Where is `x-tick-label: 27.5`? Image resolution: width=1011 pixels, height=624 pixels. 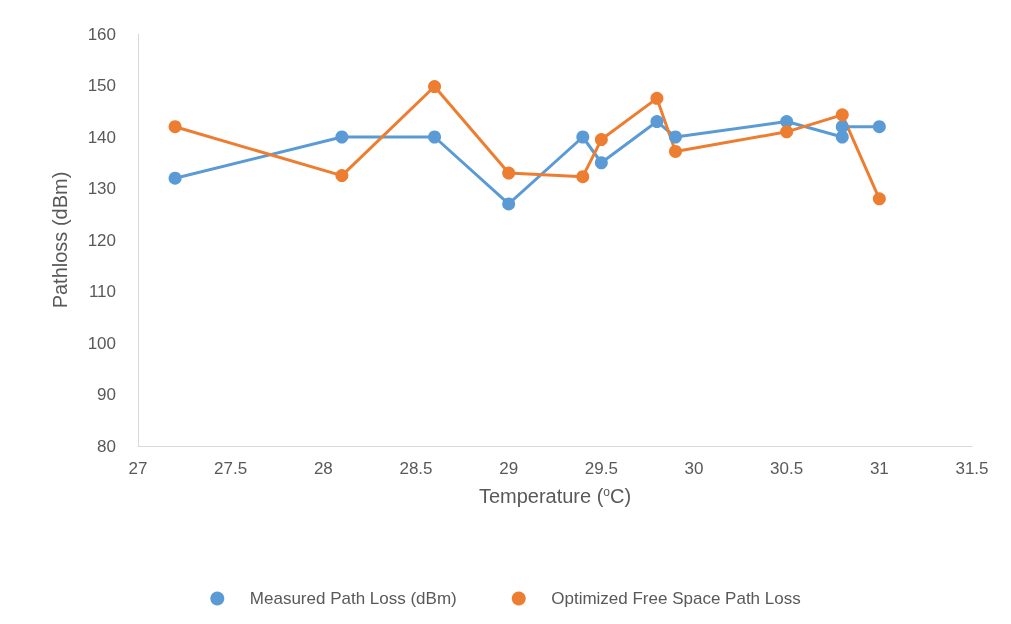 x-tick-label: 27.5 is located at coordinates (231, 468).